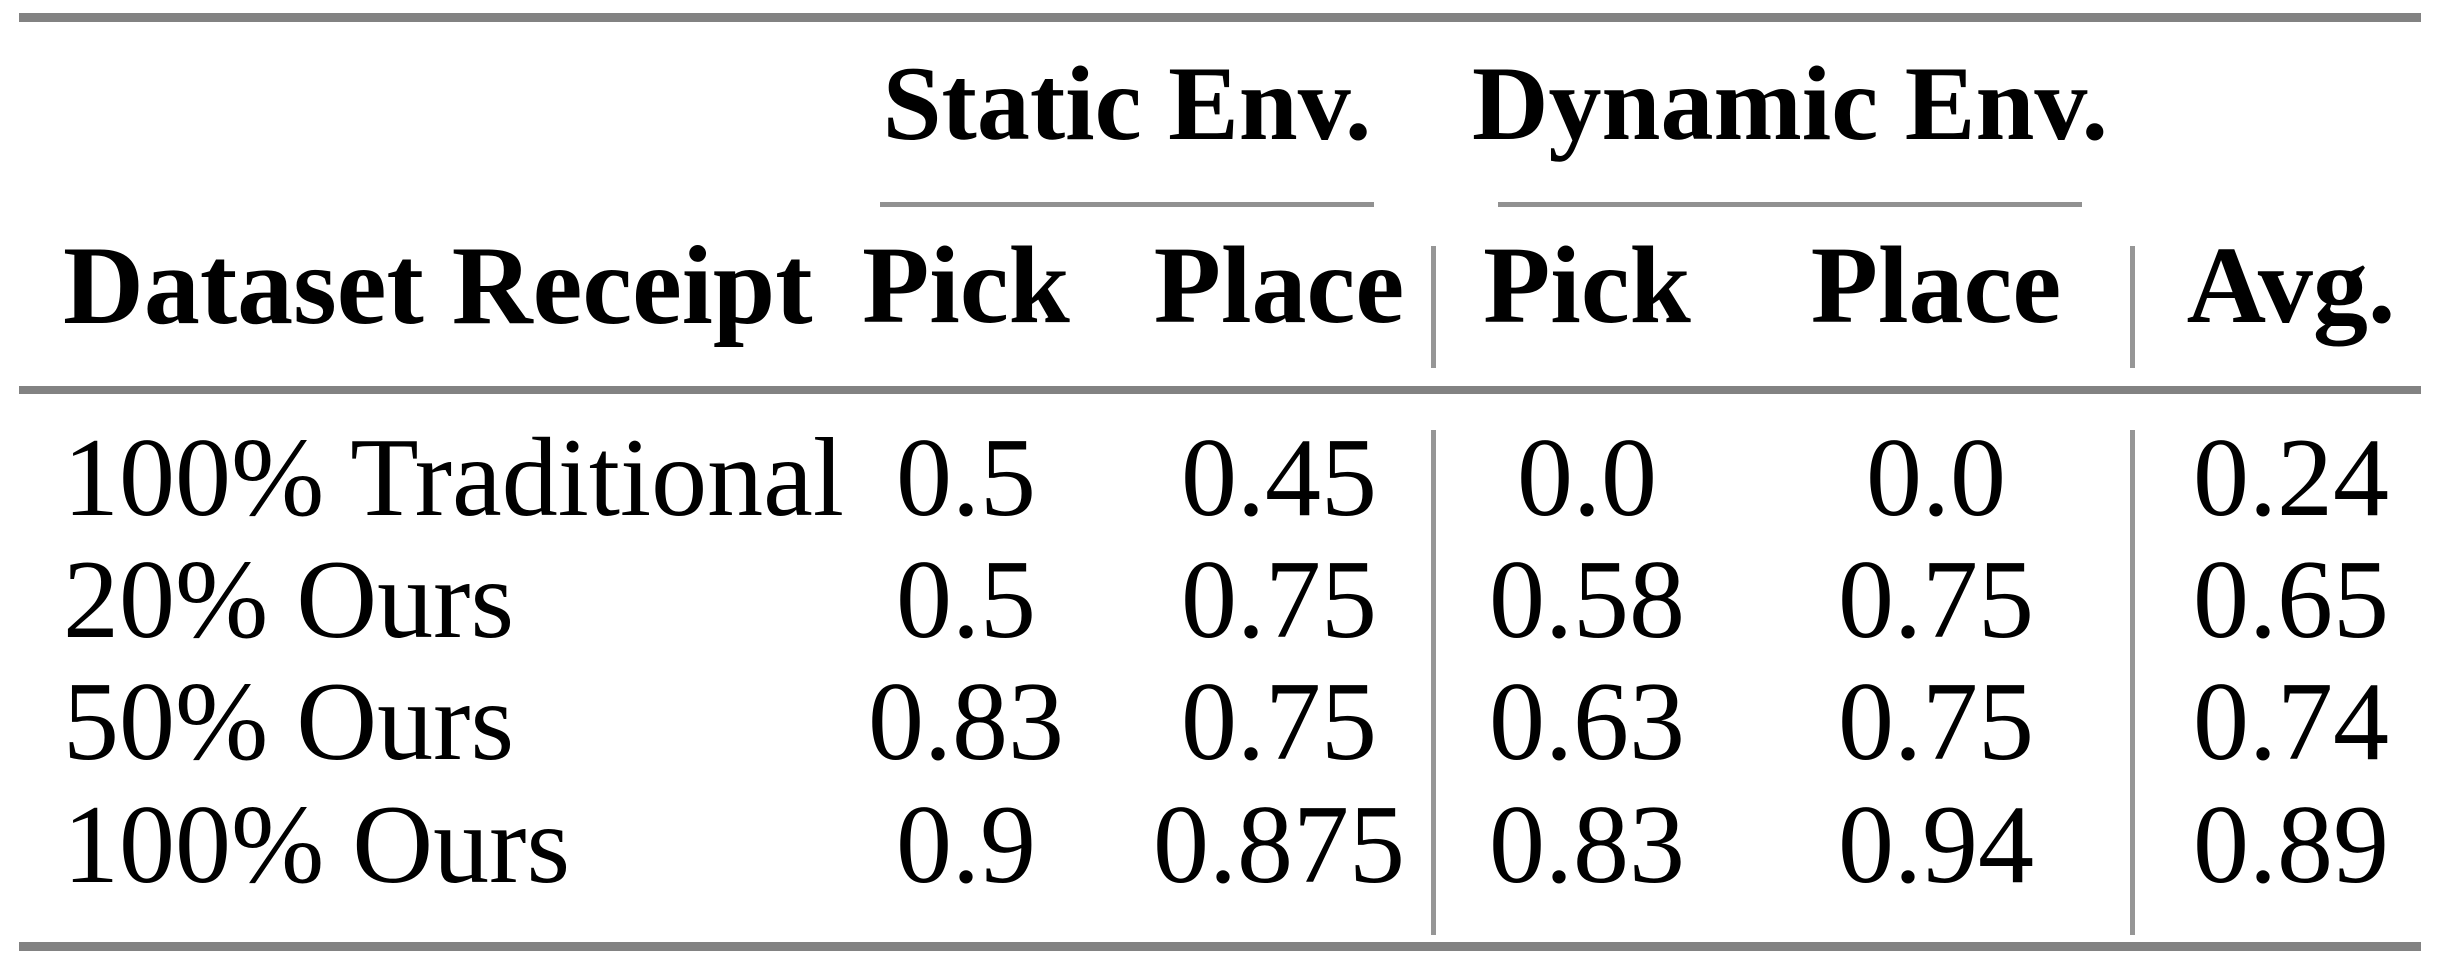  Describe the element at coordinates (1587, 600) in the screenshot. I see `cell-dynamic-pick: 0.58` at that location.